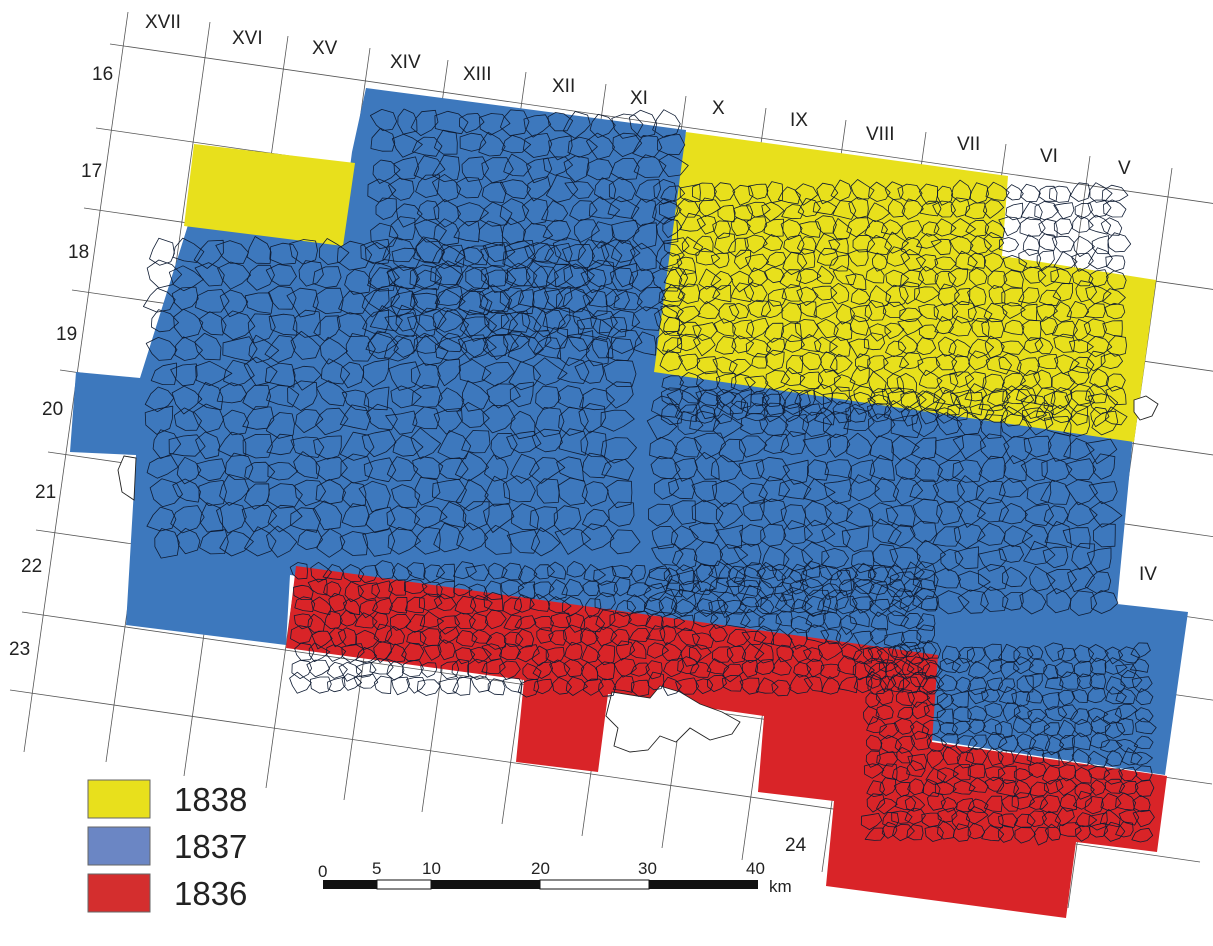  Describe the element at coordinates (647, 868) in the screenshot. I see `scale-tick-30: 30` at that location.